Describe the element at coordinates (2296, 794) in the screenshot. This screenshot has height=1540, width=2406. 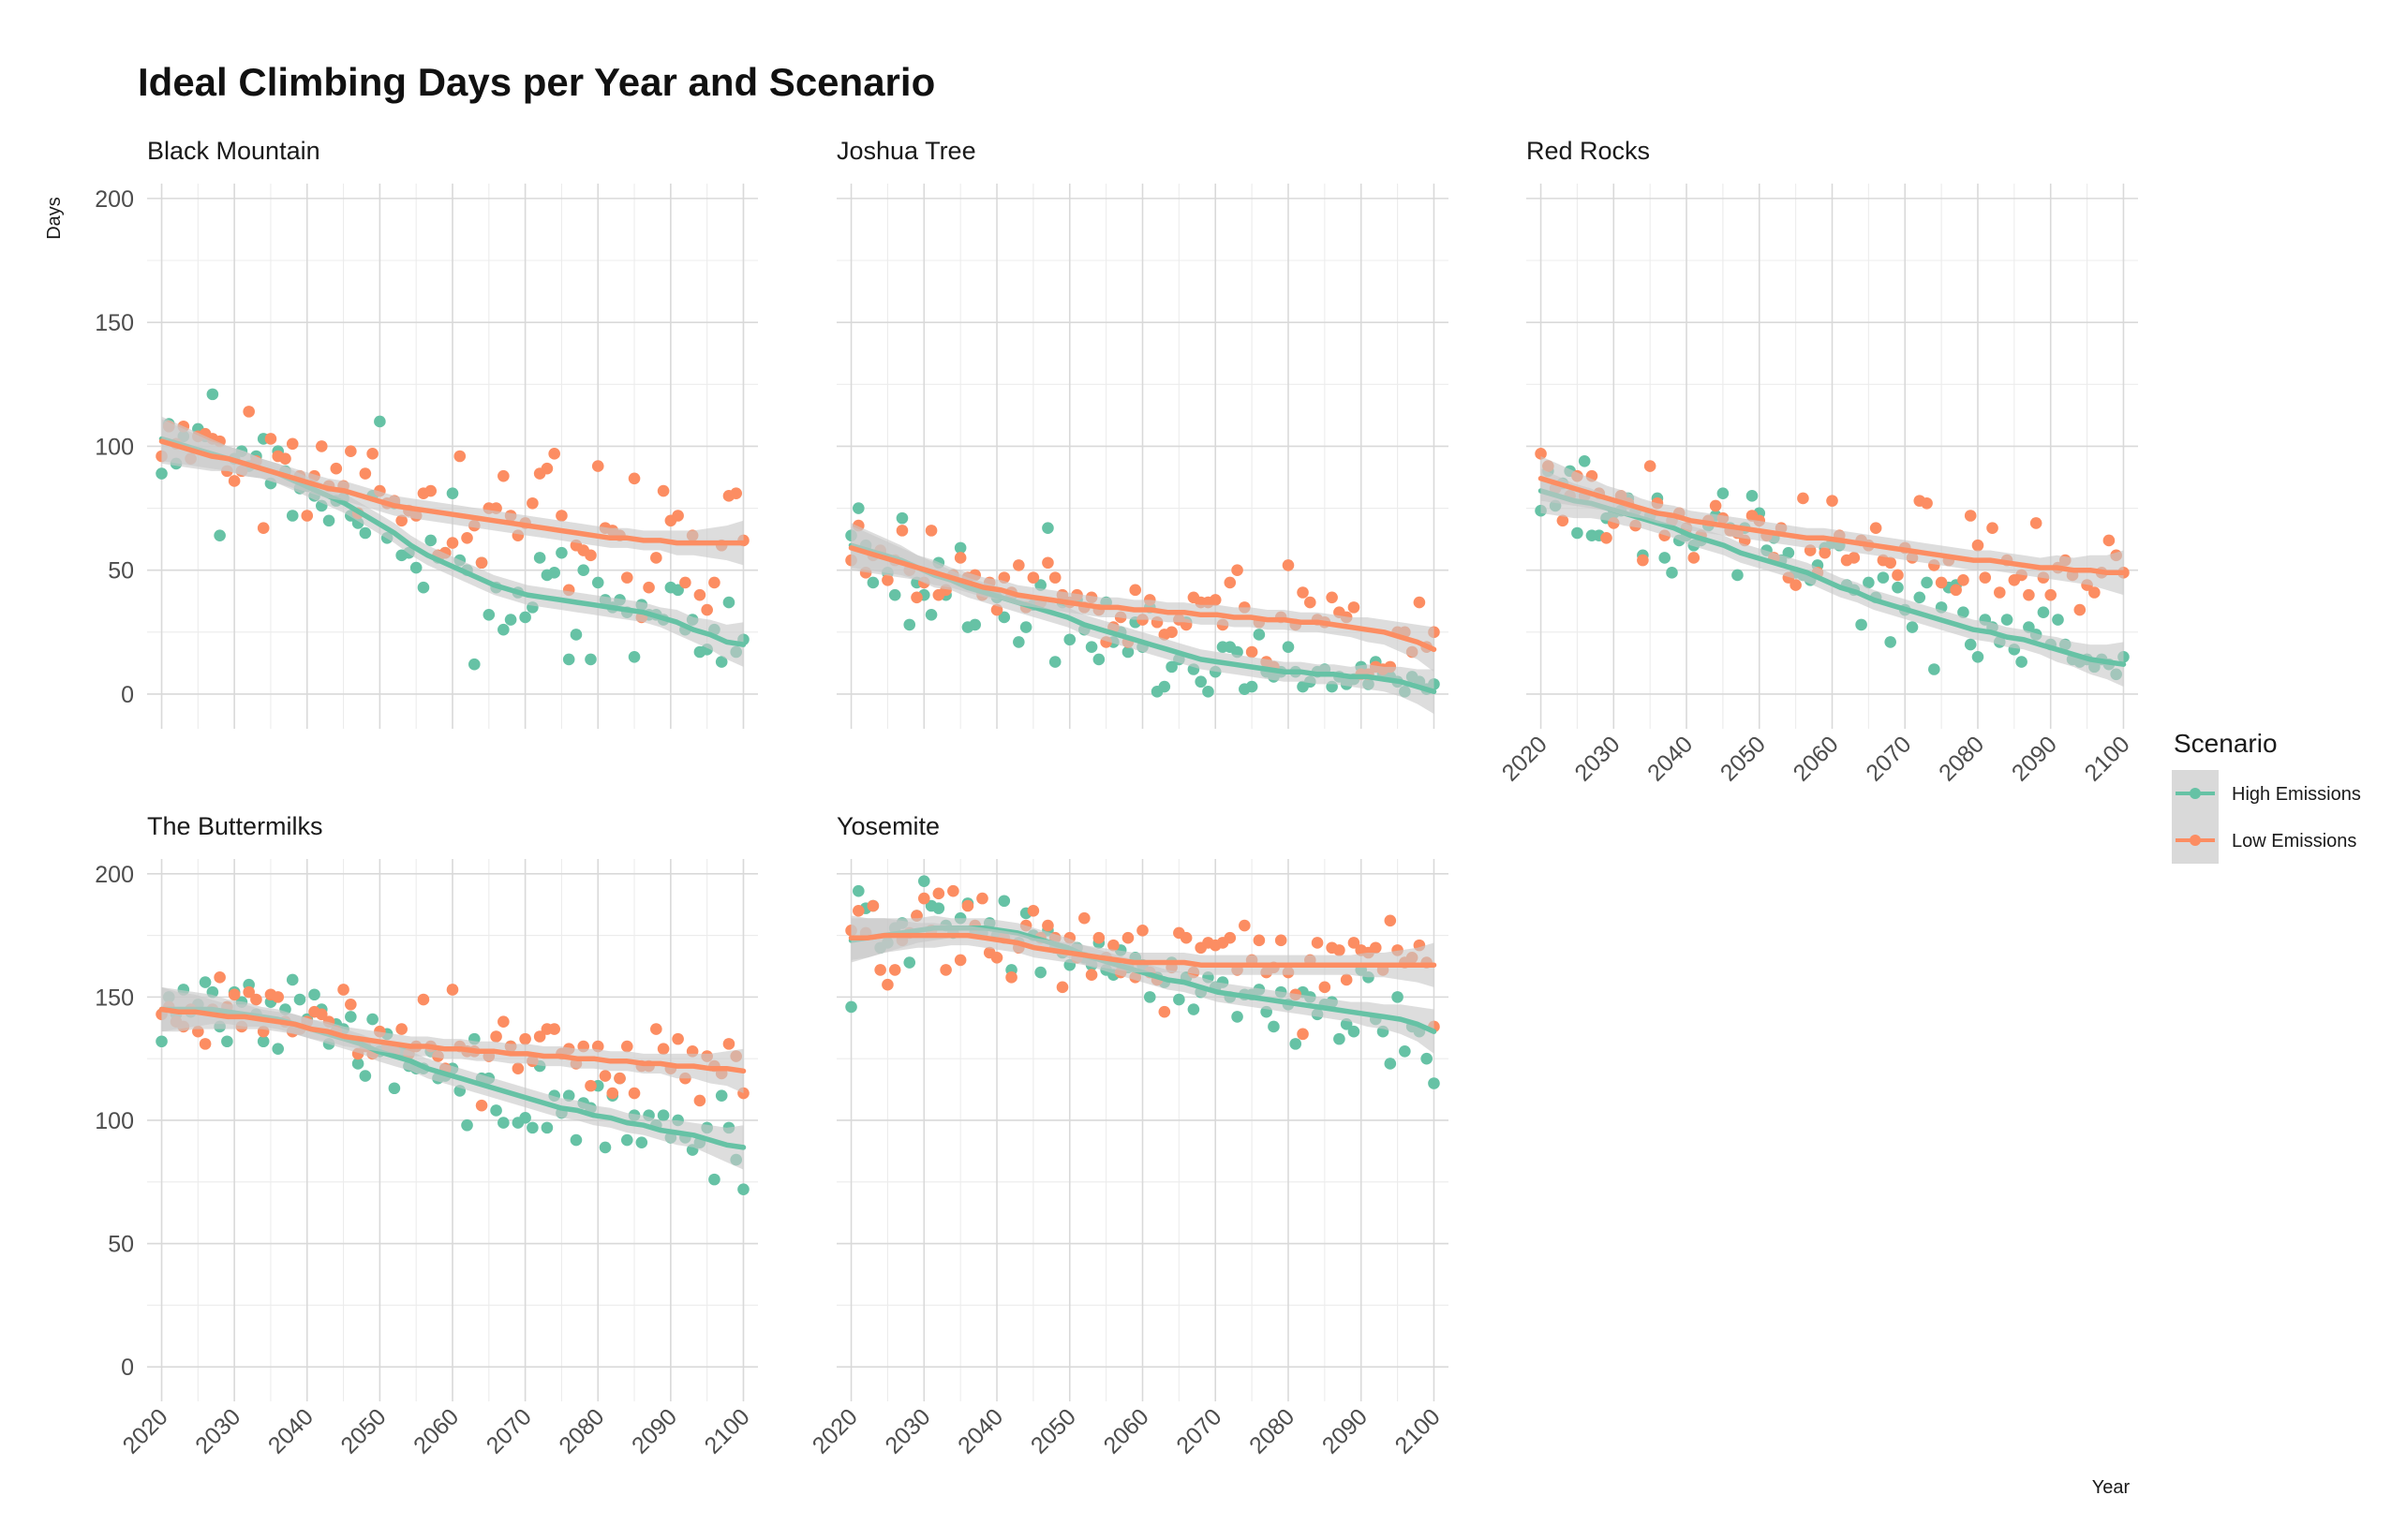
I see `legend-label-high-emissions: High Emissions` at that location.